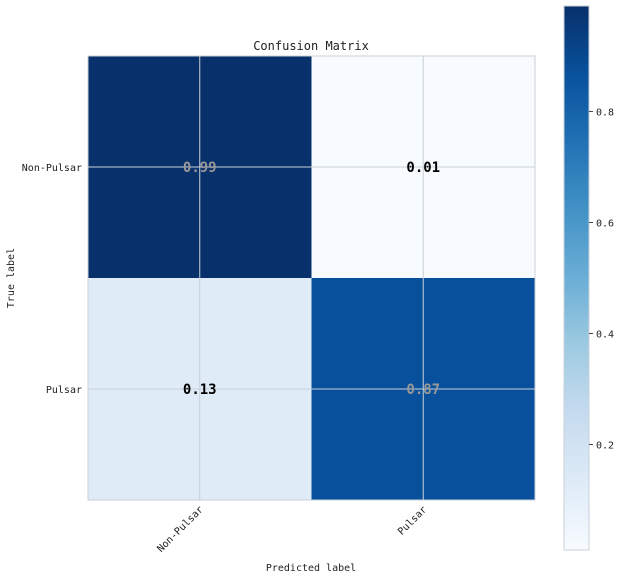 The width and height of the screenshot is (621, 579). Describe the element at coordinates (423, 390) in the screenshot. I see `cell-value-label: 0.87` at that location.